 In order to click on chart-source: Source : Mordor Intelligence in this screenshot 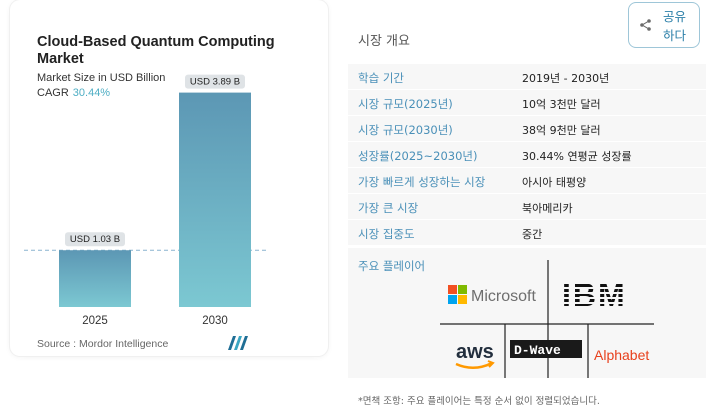, I will do `click(103, 344)`.